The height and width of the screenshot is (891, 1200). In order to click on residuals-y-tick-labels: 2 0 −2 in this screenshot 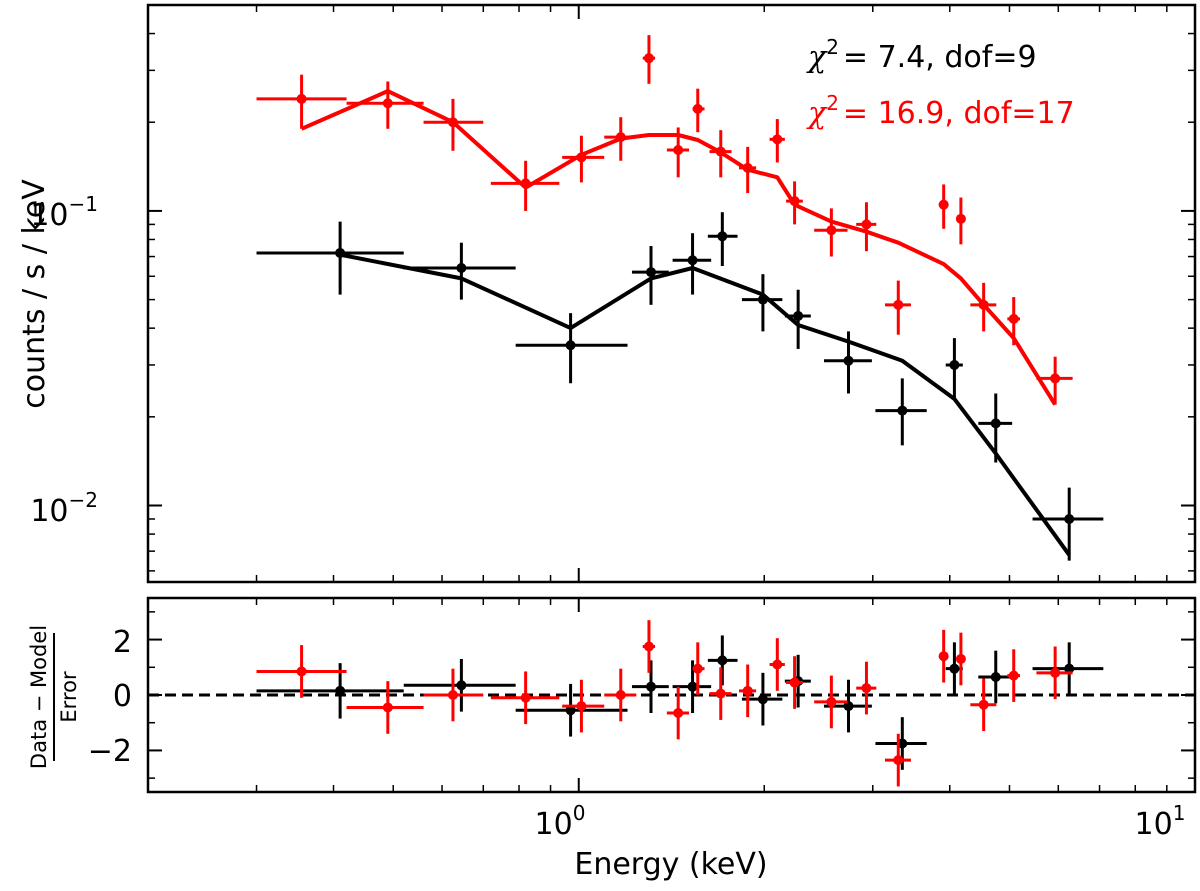, I will do `click(110, 697)`.